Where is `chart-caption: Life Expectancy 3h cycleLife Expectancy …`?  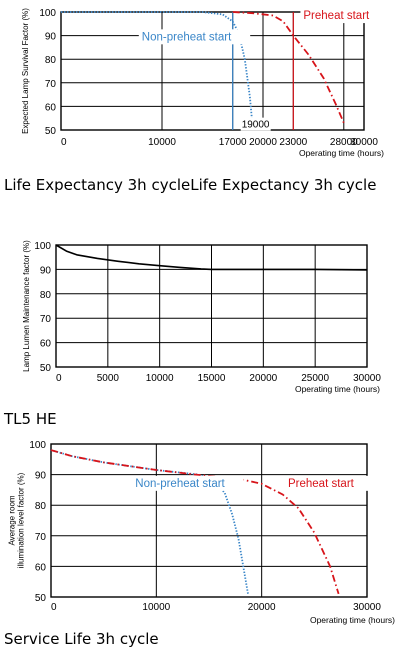 chart-caption: Life Expectancy 3h cycleLife Expectancy … is located at coordinates (190, 185).